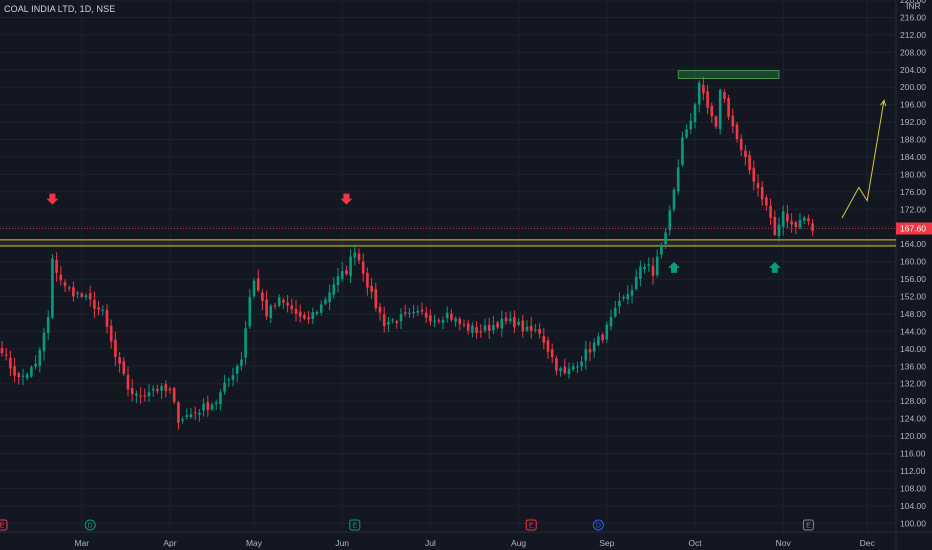  Describe the element at coordinates (913, 366) in the screenshot. I see `y-tick-label: 136.00` at that location.